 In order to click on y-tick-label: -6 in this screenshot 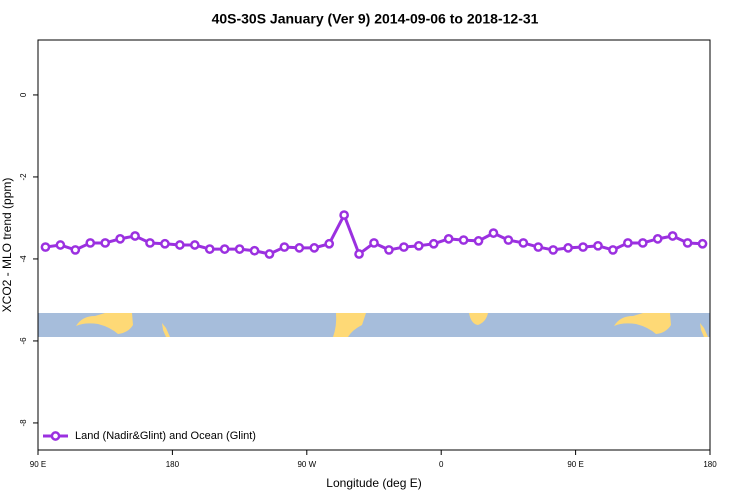, I will do `click(23, 341)`.